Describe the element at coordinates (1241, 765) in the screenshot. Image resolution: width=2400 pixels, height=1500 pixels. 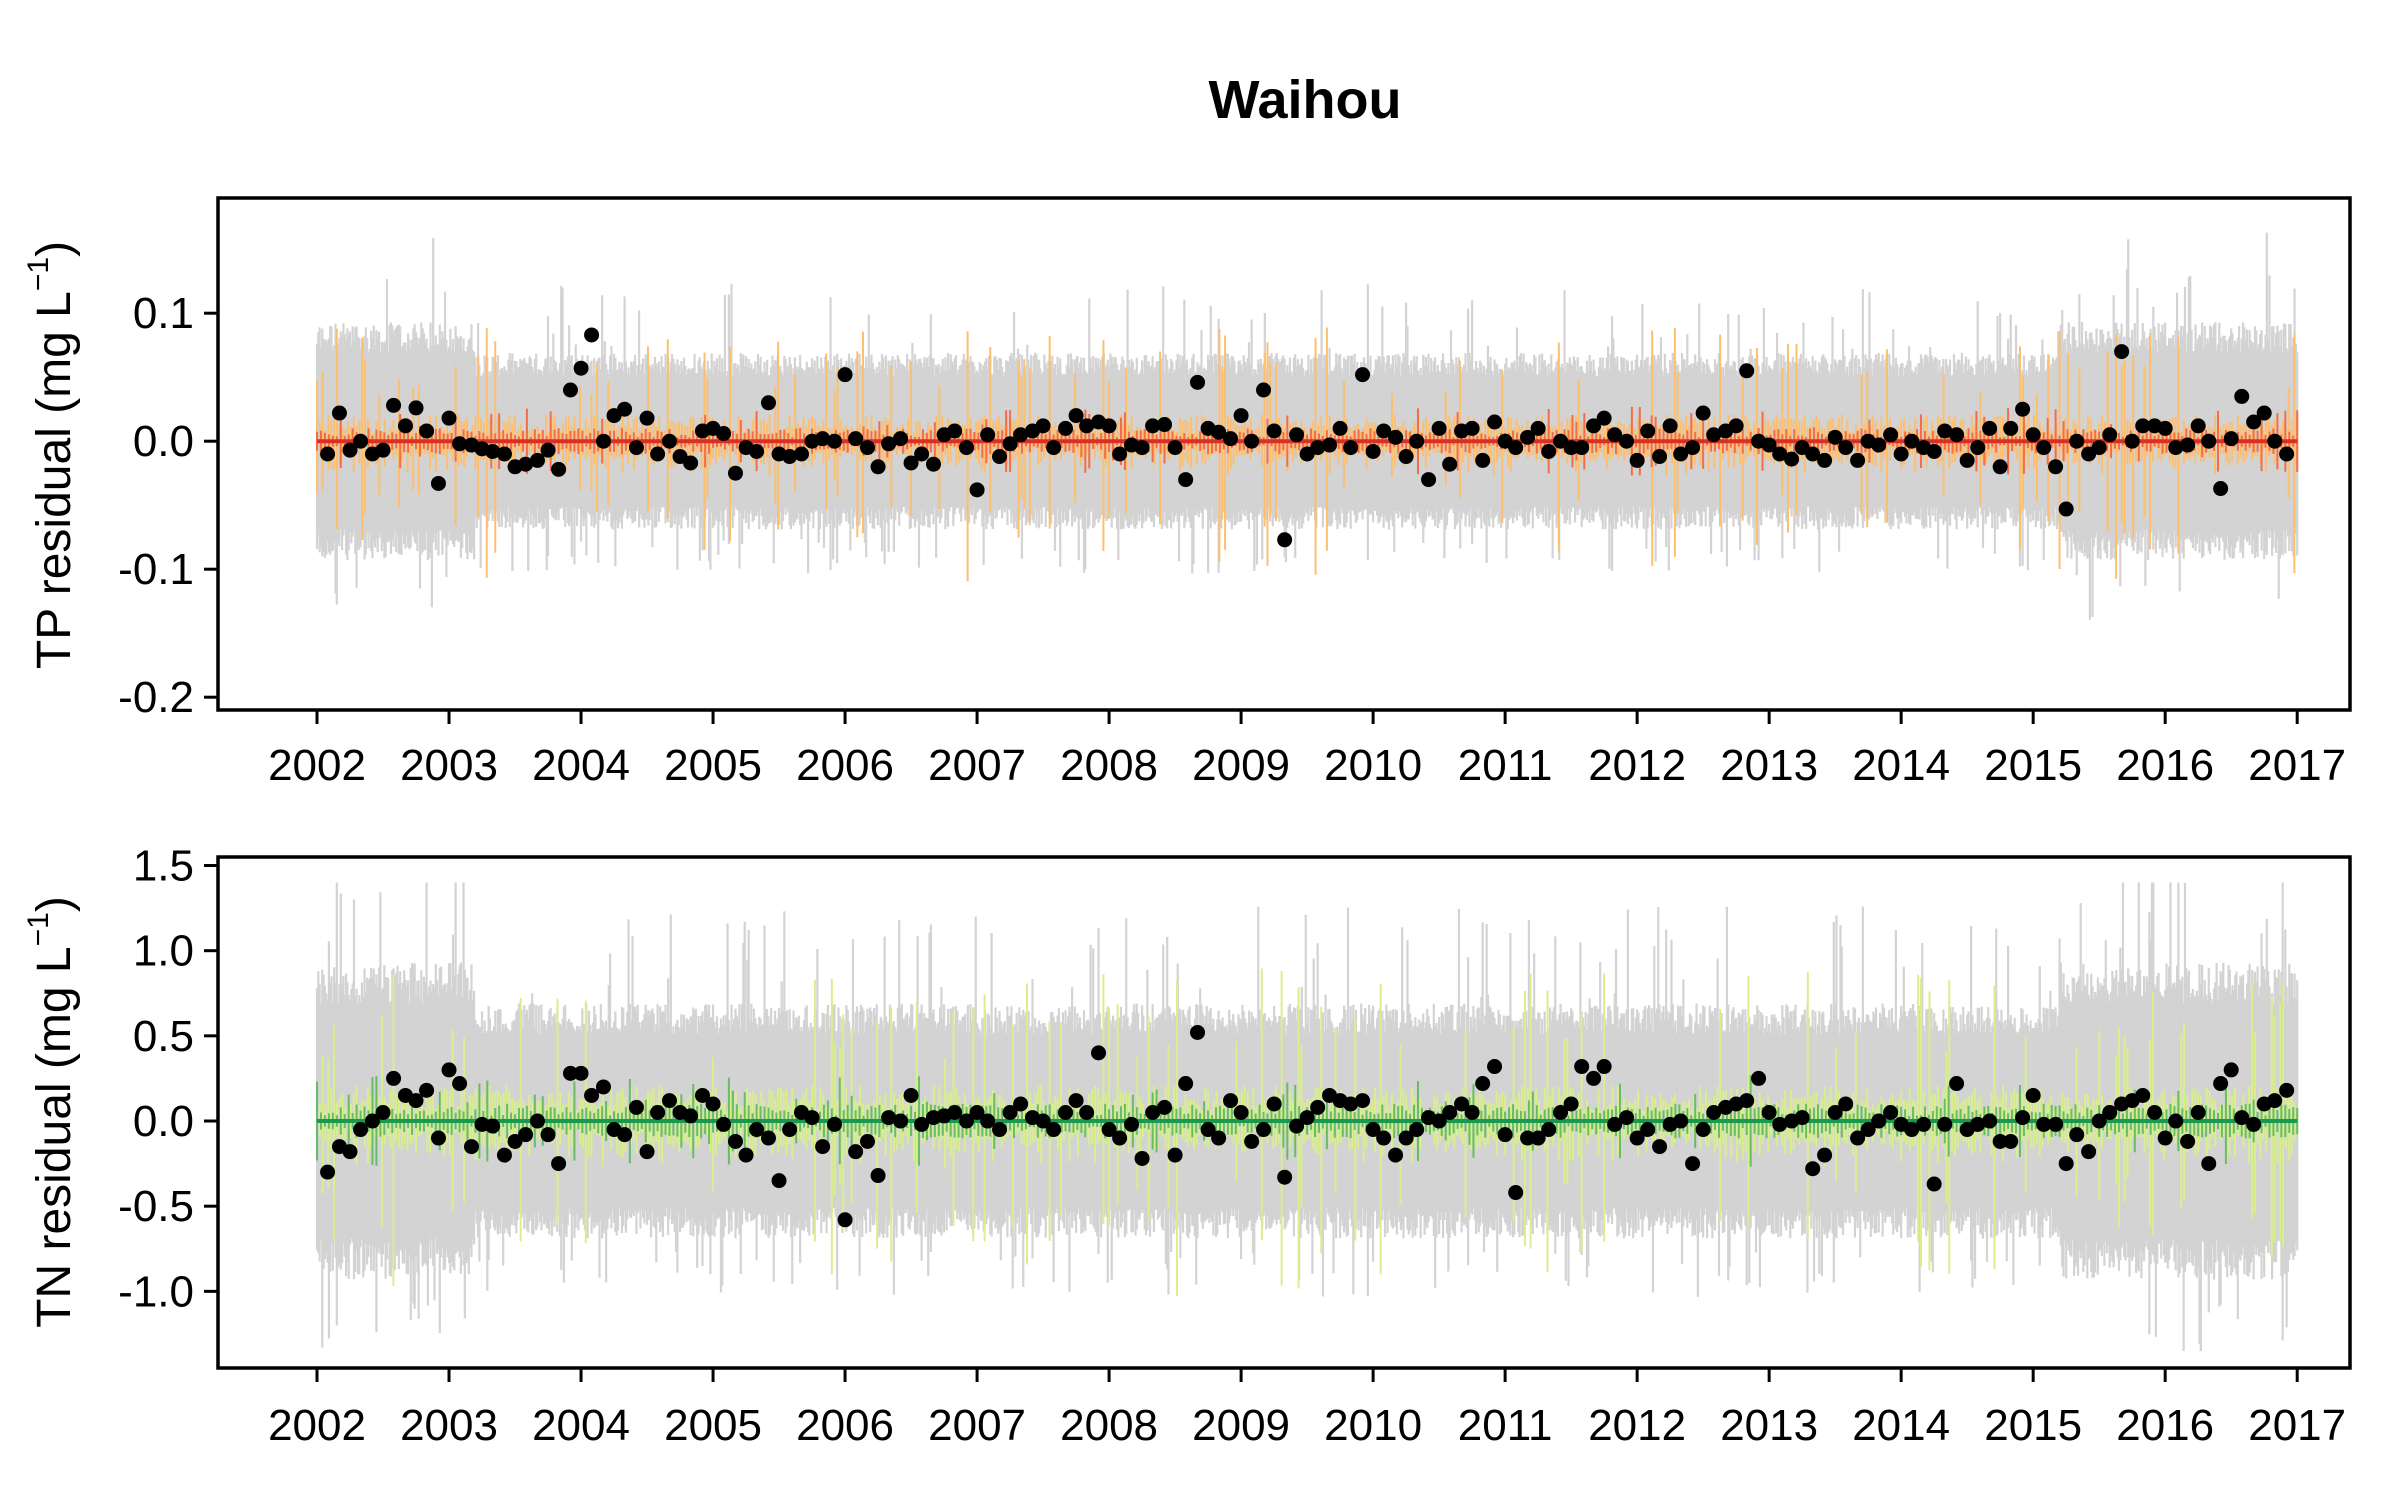
I see `x-tick-label: 2009` at that location.